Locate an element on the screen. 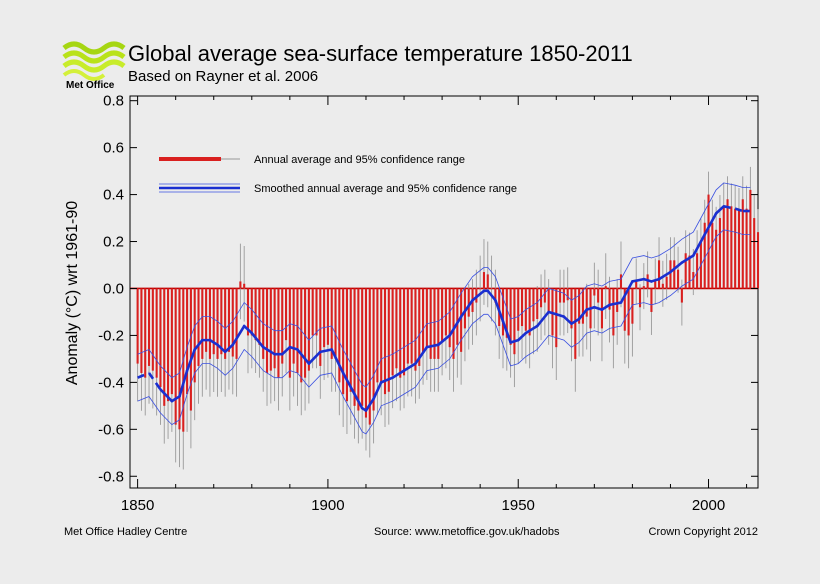 Image resolution: width=820 pixels, height=584 pixels. smoothed-segment-1970 is located at coordinates (598, 308).